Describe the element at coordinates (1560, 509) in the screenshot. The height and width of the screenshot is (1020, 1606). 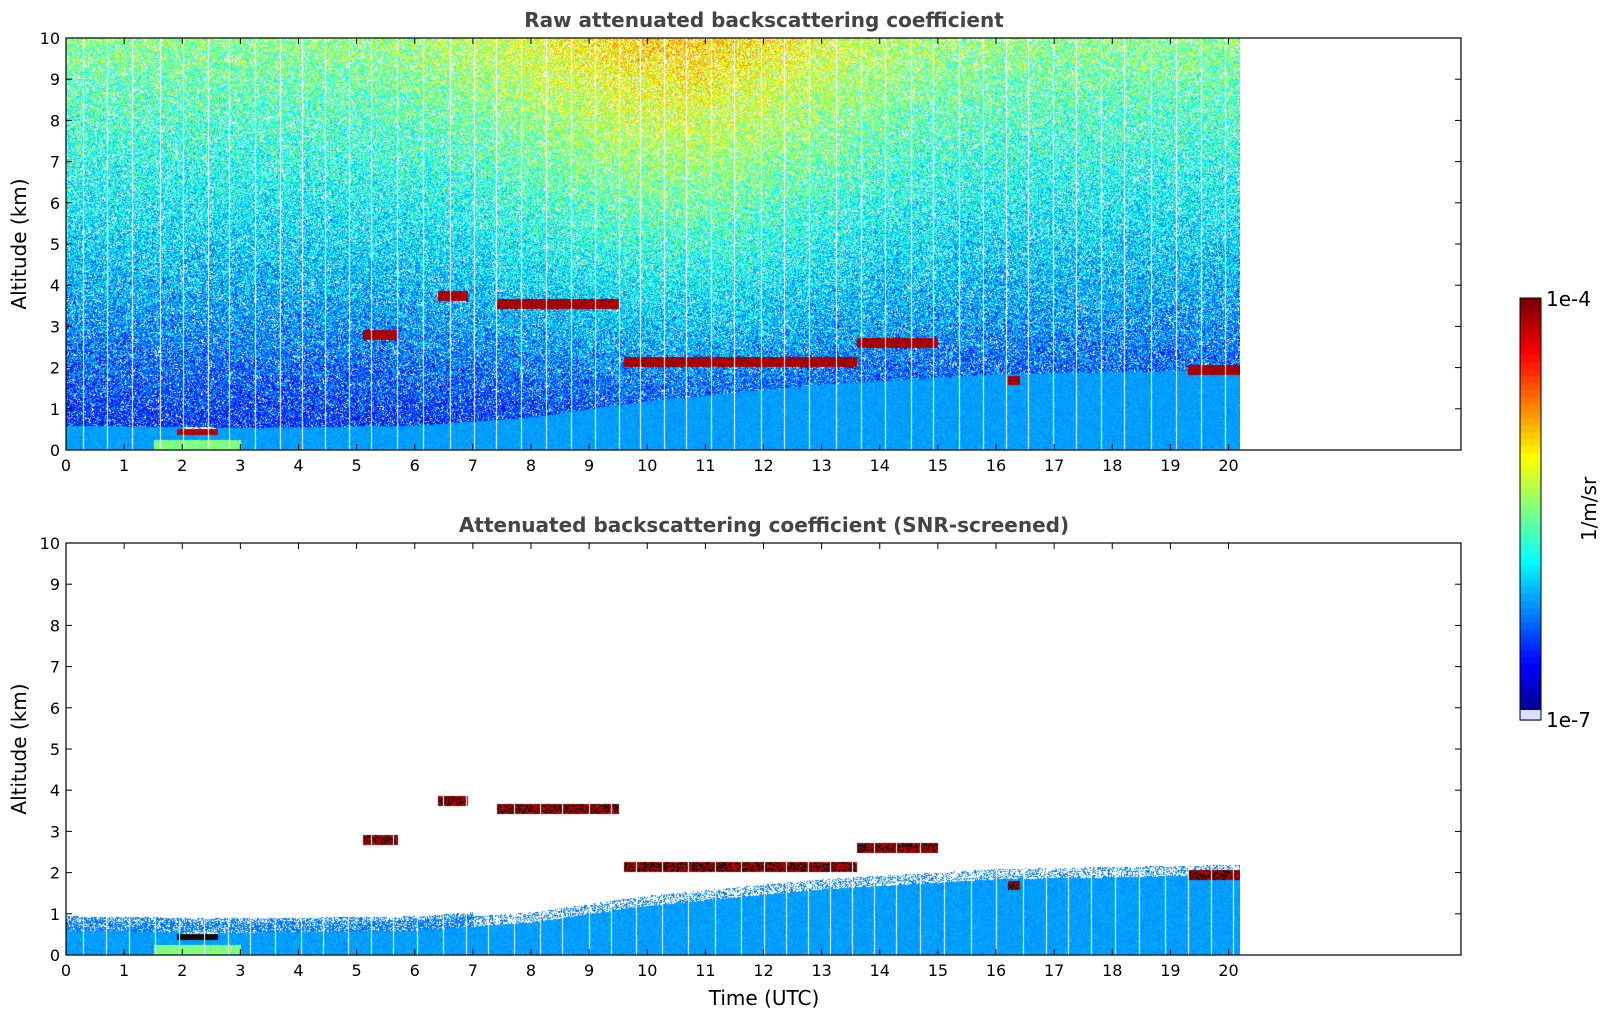
I see `colorbar: 1e-4 1e-7 1/m/sr` at that location.